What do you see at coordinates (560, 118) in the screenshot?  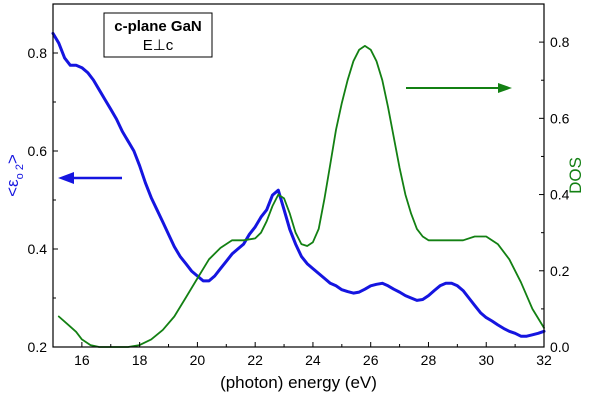 I see `right-y-tick-label: 0.6` at bounding box center [560, 118].